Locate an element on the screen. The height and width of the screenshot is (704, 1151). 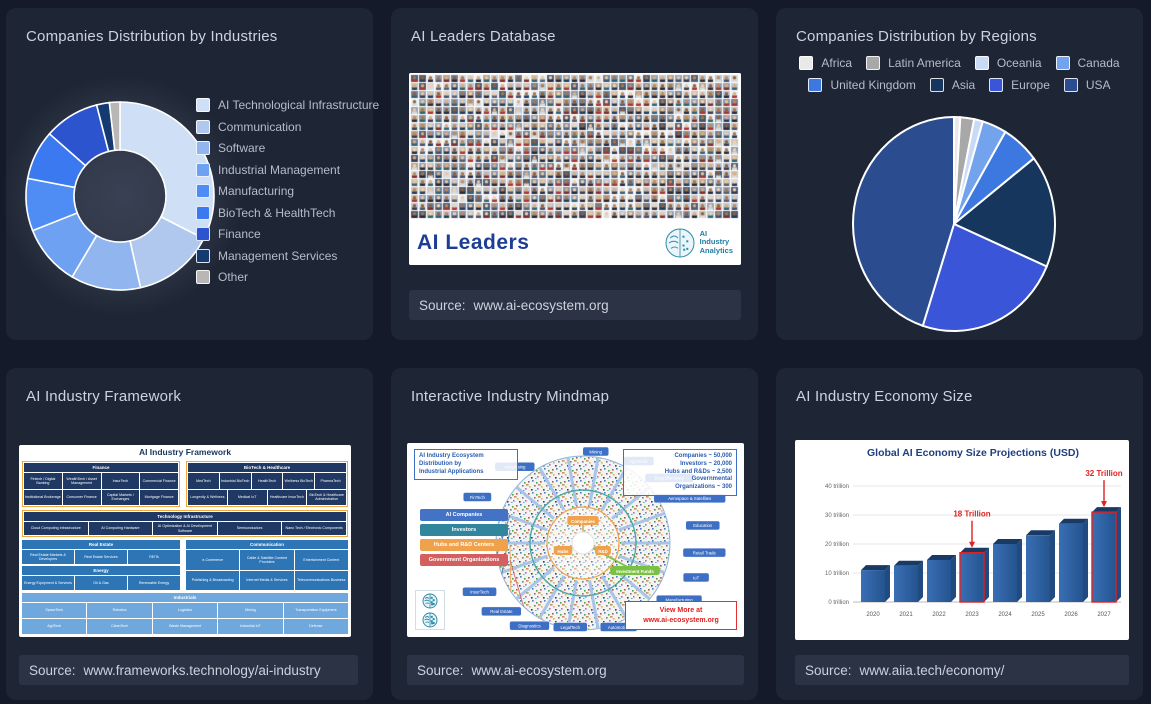
legend-label: Industrial Management is located at coordinates (279, 169).